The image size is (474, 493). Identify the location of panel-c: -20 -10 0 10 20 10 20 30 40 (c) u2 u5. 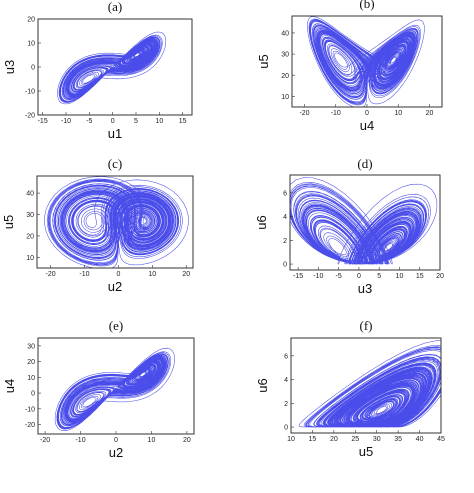
(97, 225).